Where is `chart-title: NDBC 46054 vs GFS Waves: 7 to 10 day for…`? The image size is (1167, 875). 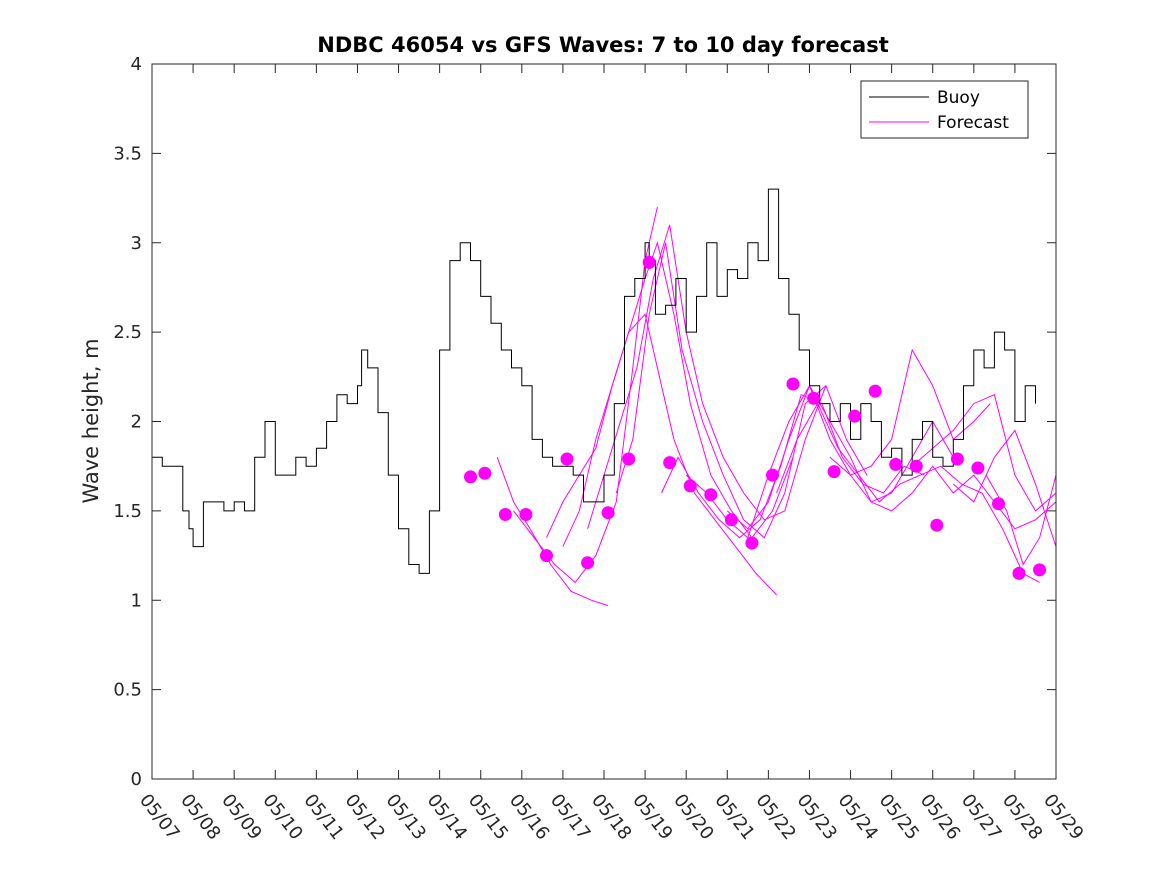
chart-title: NDBC 46054 vs GFS Waves: 7 to 10 day for… is located at coordinates (602, 45).